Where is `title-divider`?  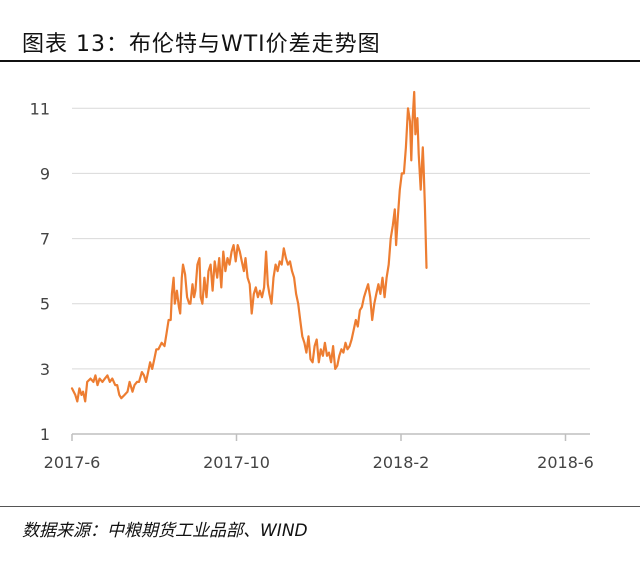
title-divider is located at coordinates (320, 61).